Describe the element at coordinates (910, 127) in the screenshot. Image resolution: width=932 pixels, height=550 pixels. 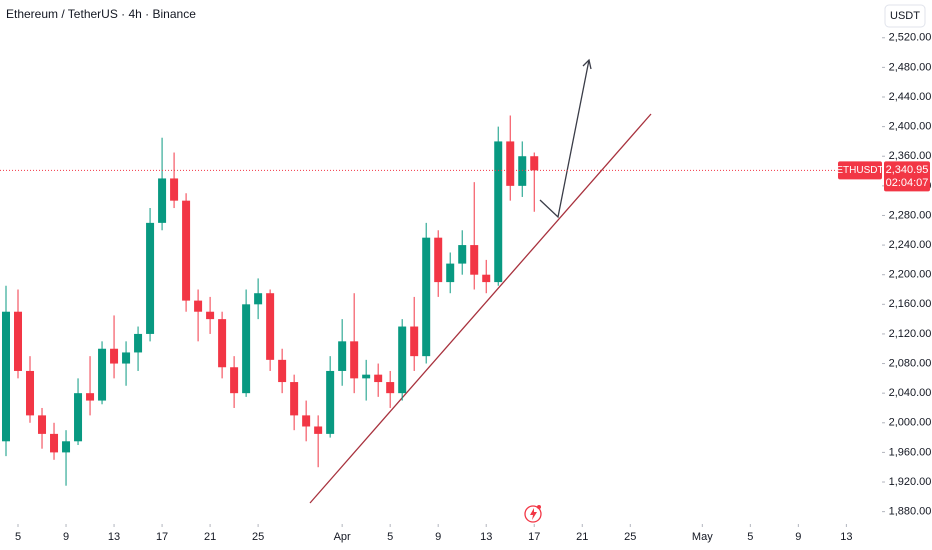
I see `y-tick-label: 2,400.00` at that location.